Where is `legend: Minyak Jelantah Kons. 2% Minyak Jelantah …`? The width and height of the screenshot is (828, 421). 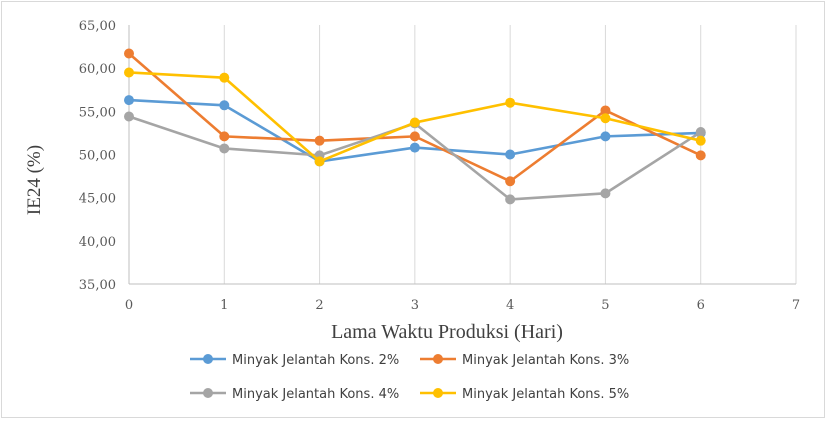
legend: Minyak Jelantah Kons. 2% Minyak Jelantah … is located at coordinates (409, 377).